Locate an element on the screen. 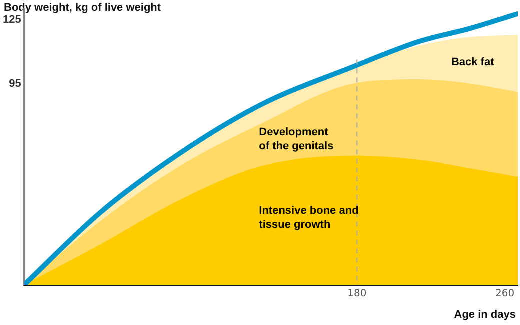 Image resolution: width=520 pixels, height=325 pixels. x-axis-title: Age in days is located at coordinates (485, 315).